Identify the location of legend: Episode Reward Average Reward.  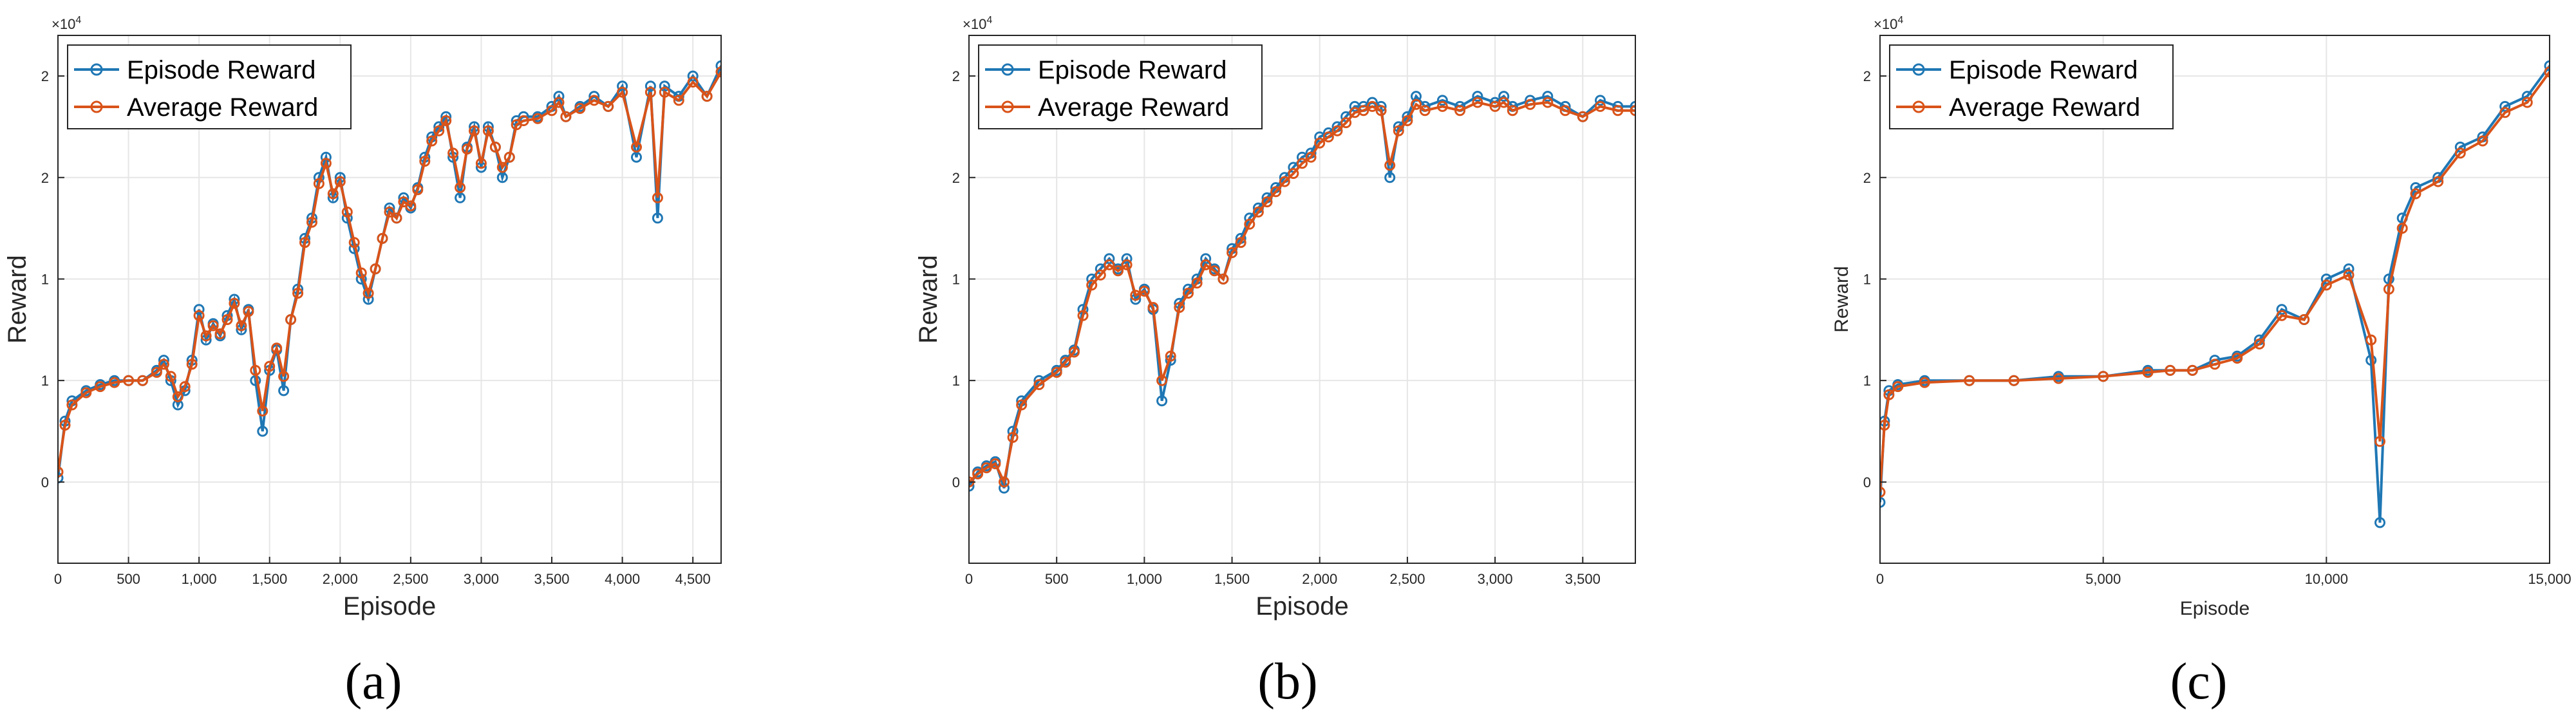
(209, 86).